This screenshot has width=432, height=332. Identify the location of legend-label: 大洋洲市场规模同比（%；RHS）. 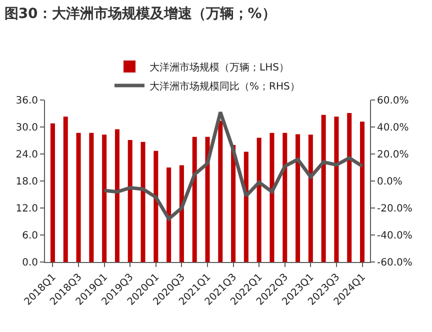
(225, 86).